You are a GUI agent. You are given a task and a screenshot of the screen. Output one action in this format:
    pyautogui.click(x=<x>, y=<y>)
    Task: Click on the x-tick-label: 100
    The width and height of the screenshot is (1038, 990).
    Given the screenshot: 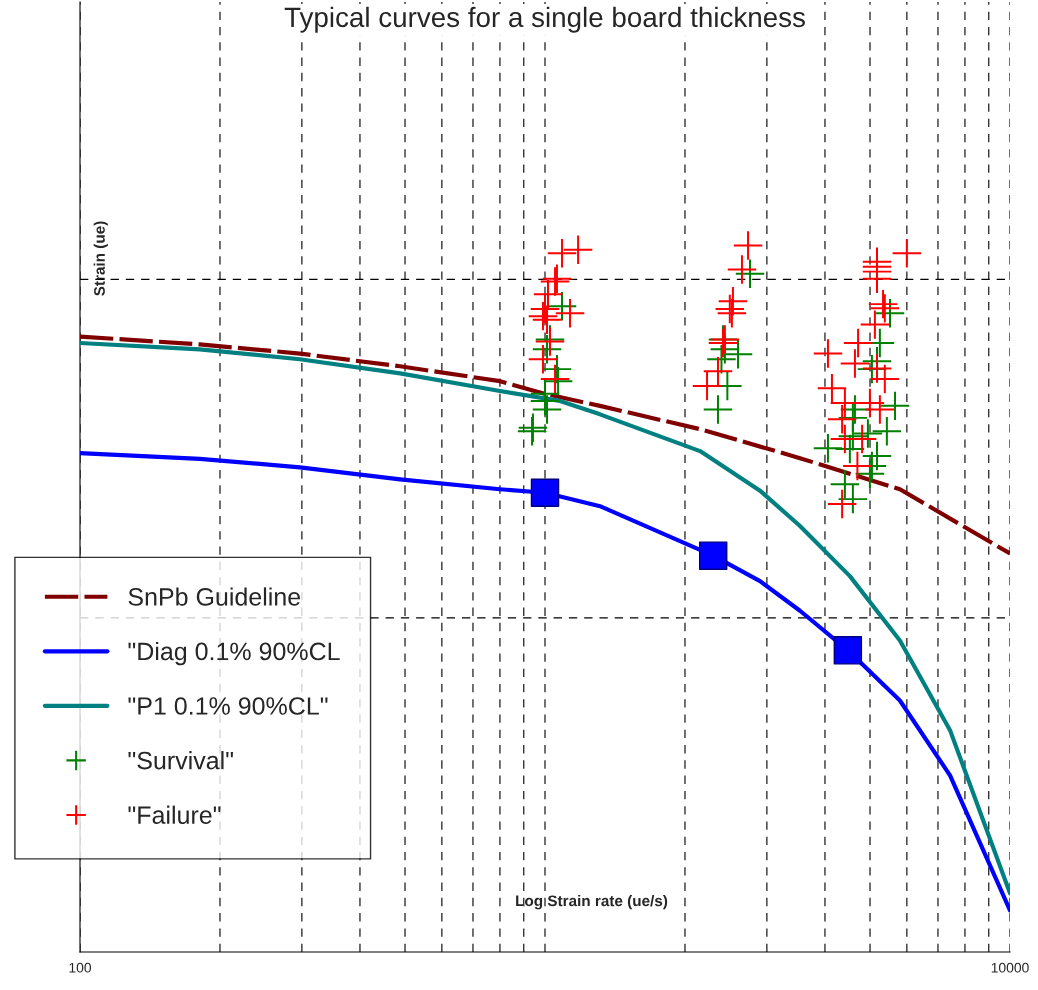 What is the action you would take?
    pyautogui.click(x=80, y=967)
    